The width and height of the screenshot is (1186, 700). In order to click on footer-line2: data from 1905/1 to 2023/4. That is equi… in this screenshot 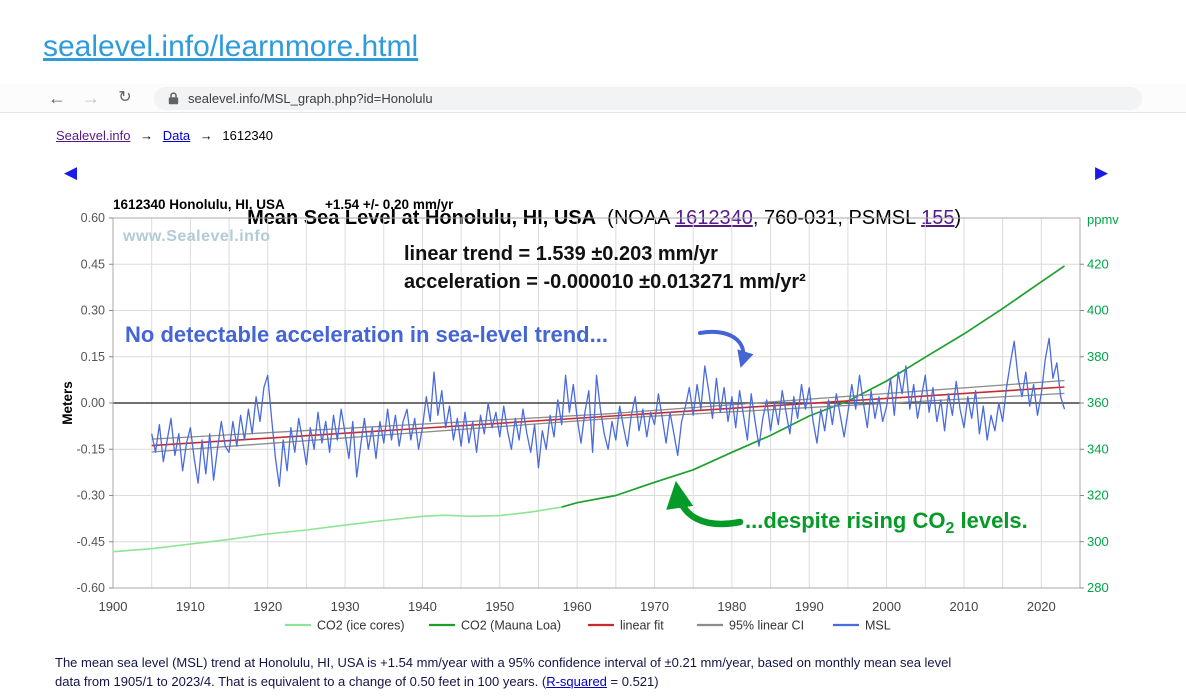, I will do `click(301, 681)`.